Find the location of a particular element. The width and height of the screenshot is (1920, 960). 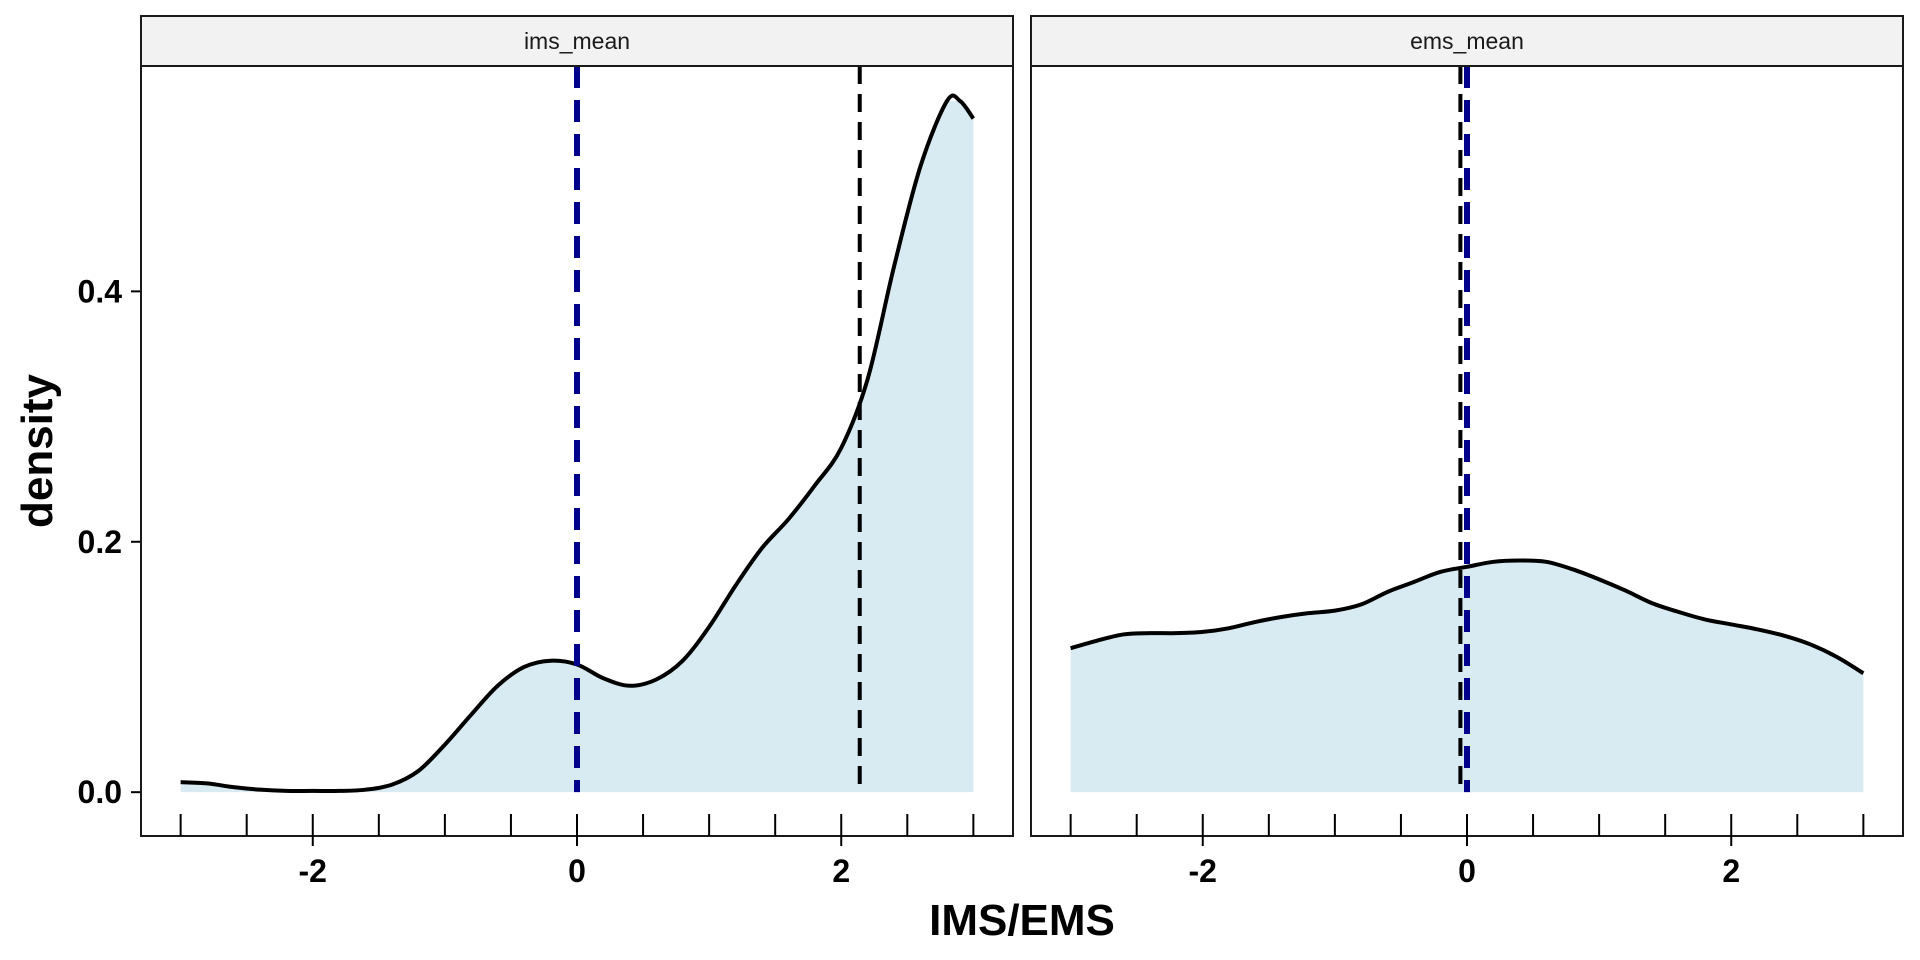

y-tick-label: 0.2 is located at coordinates (100, 542).